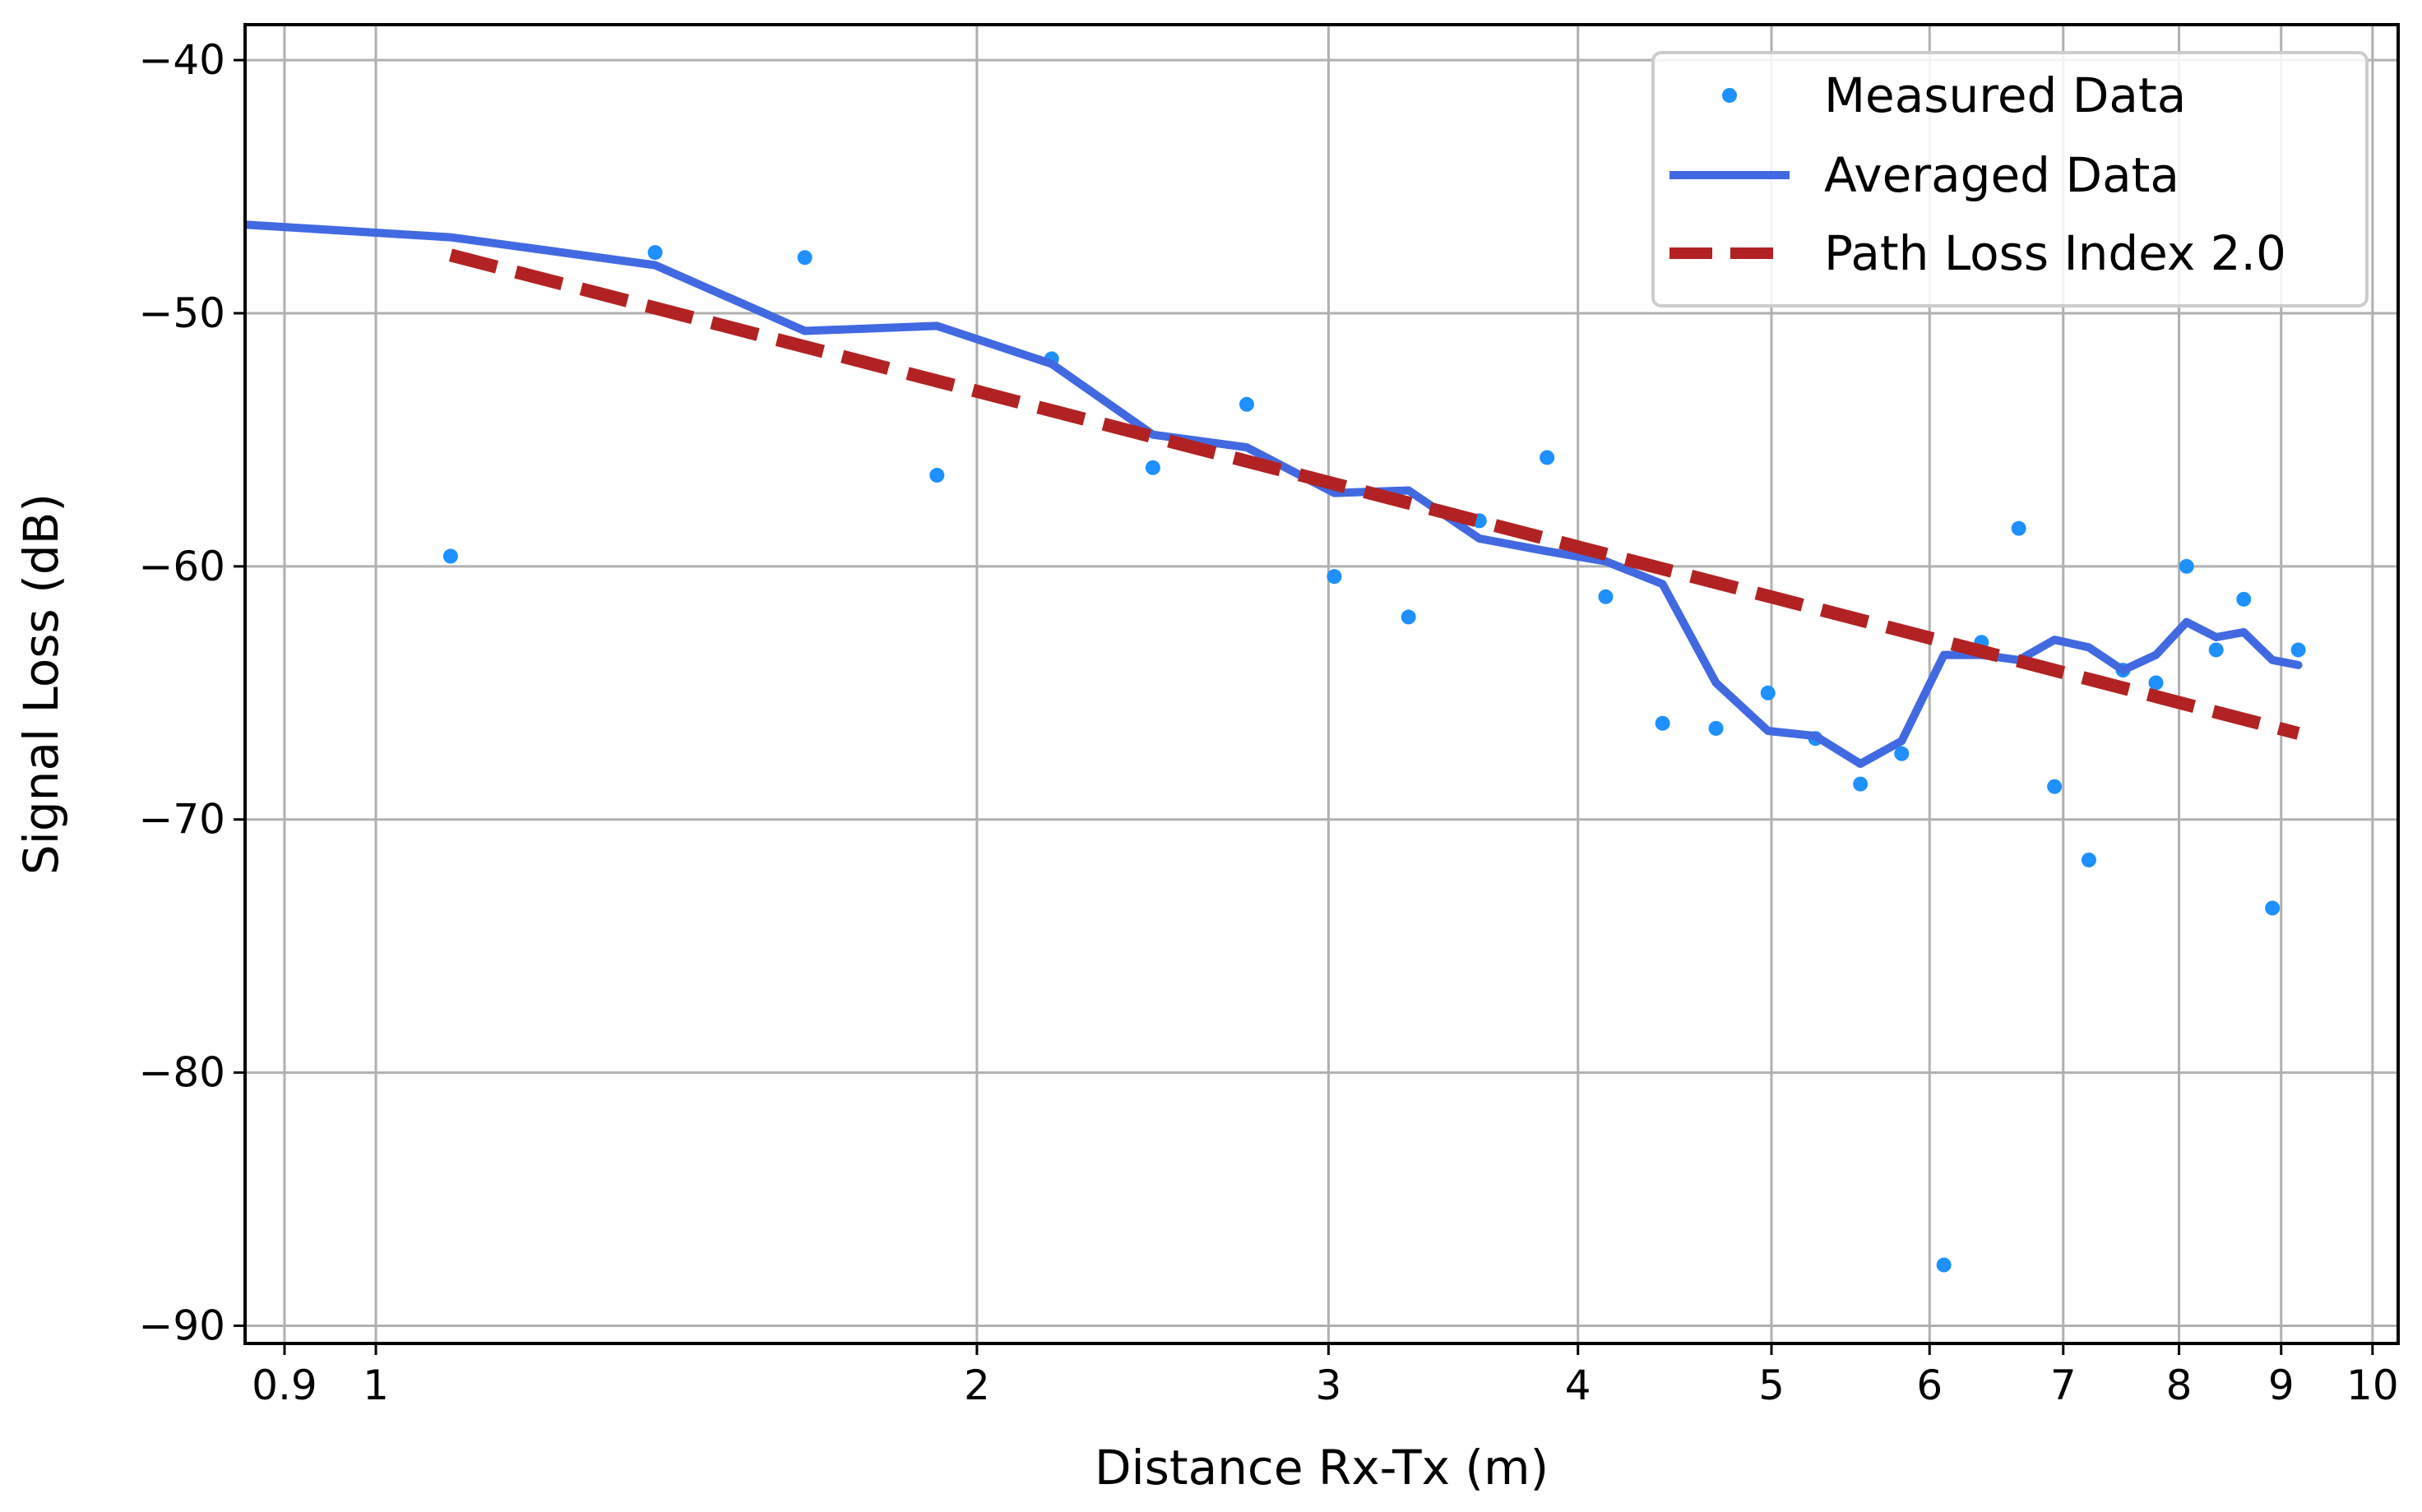 The image size is (2422, 1512). What do you see at coordinates (181, 313) in the screenshot?
I see `y-tick-label: −50` at bounding box center [181, 313].